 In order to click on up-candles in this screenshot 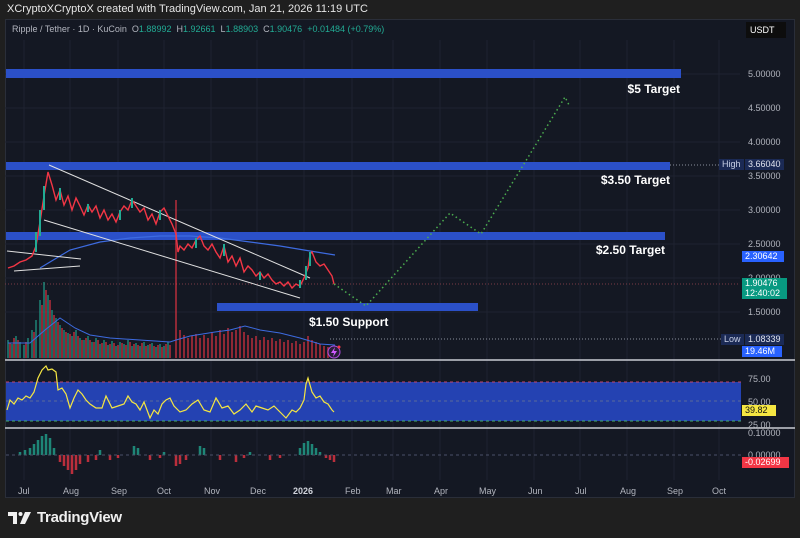, I will do `click(173, 237)`.